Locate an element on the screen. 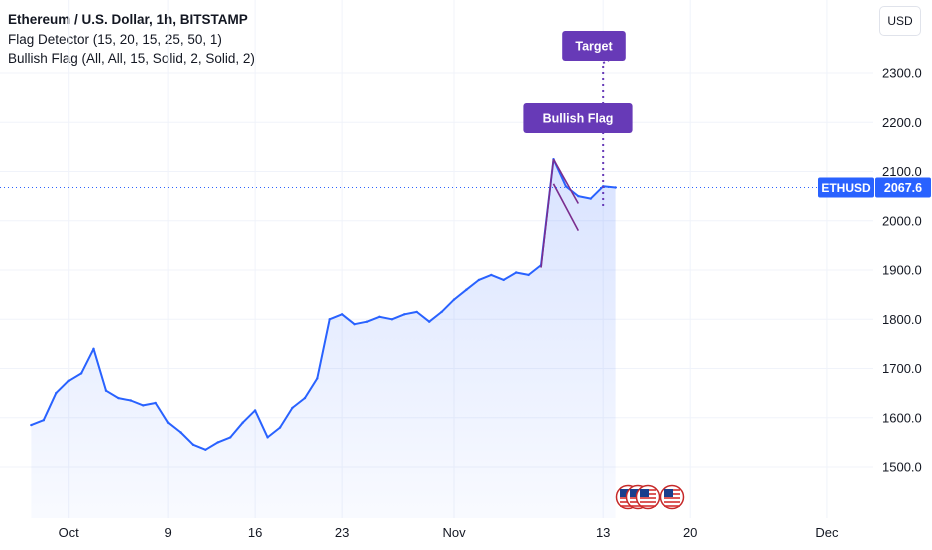 This screenshot has width=932, height=550. target-label: Target is located at coordinates (594, 46).